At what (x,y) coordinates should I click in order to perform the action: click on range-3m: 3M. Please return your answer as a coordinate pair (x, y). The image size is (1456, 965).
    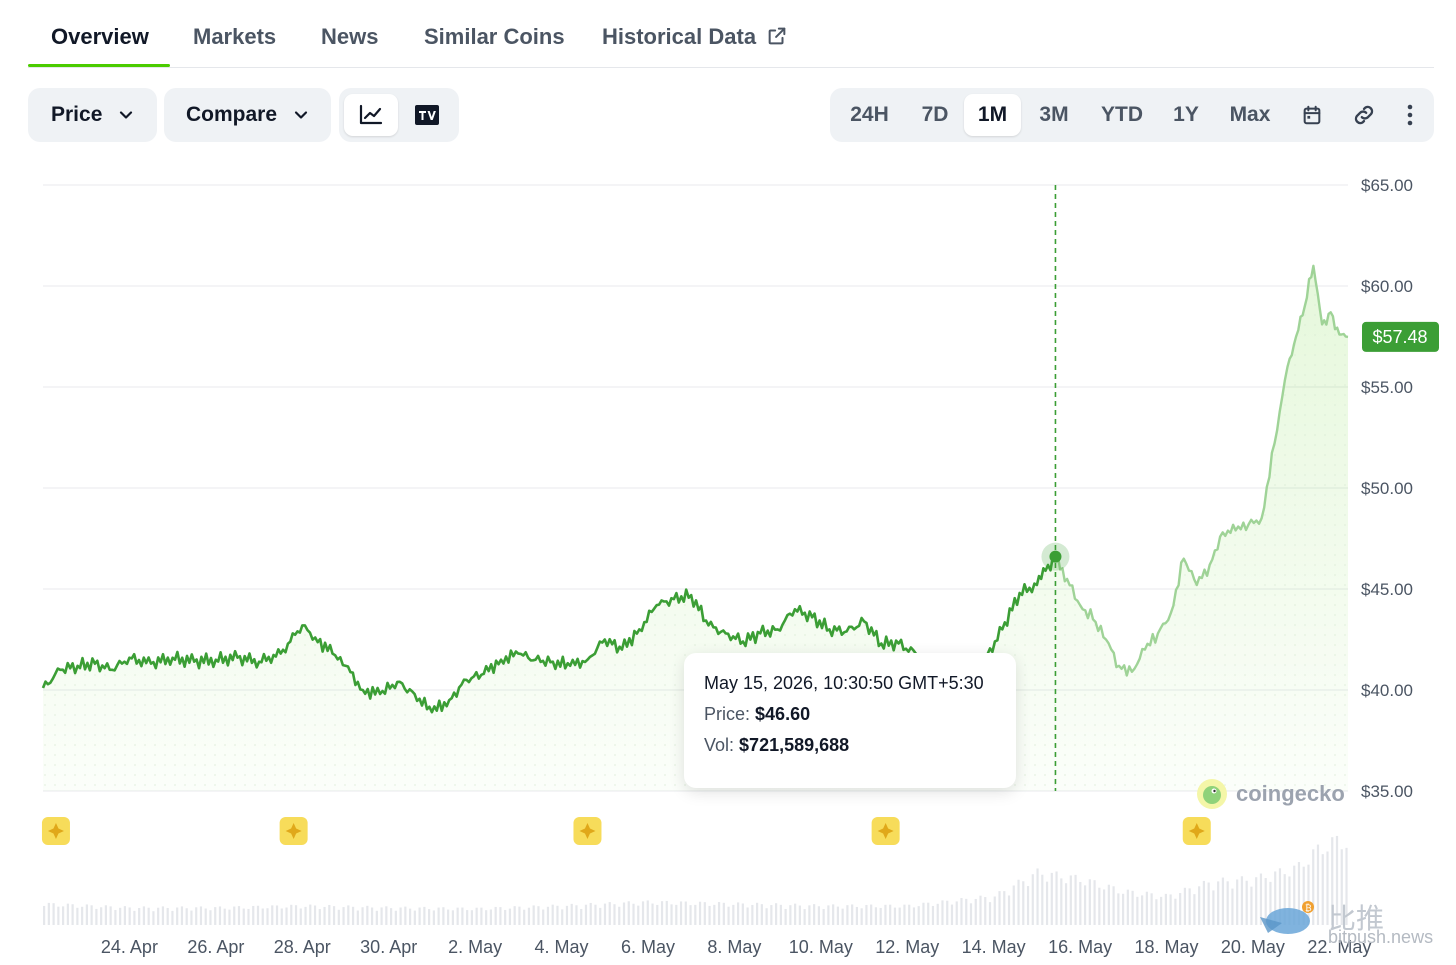
    Looking at the image, I should click on (1054, 114).